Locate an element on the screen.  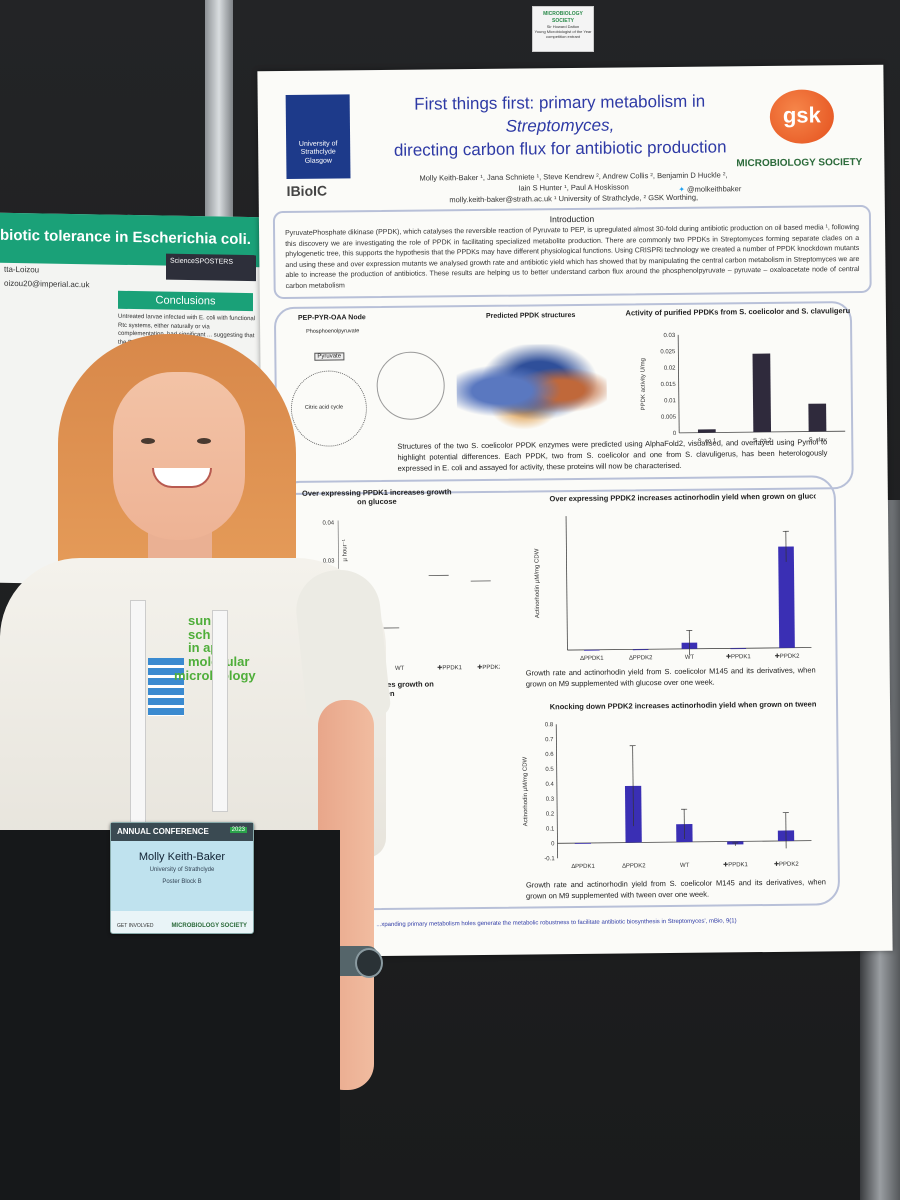
badge-affiliation: University of Strathclyde is located at coordinates (182, 870).